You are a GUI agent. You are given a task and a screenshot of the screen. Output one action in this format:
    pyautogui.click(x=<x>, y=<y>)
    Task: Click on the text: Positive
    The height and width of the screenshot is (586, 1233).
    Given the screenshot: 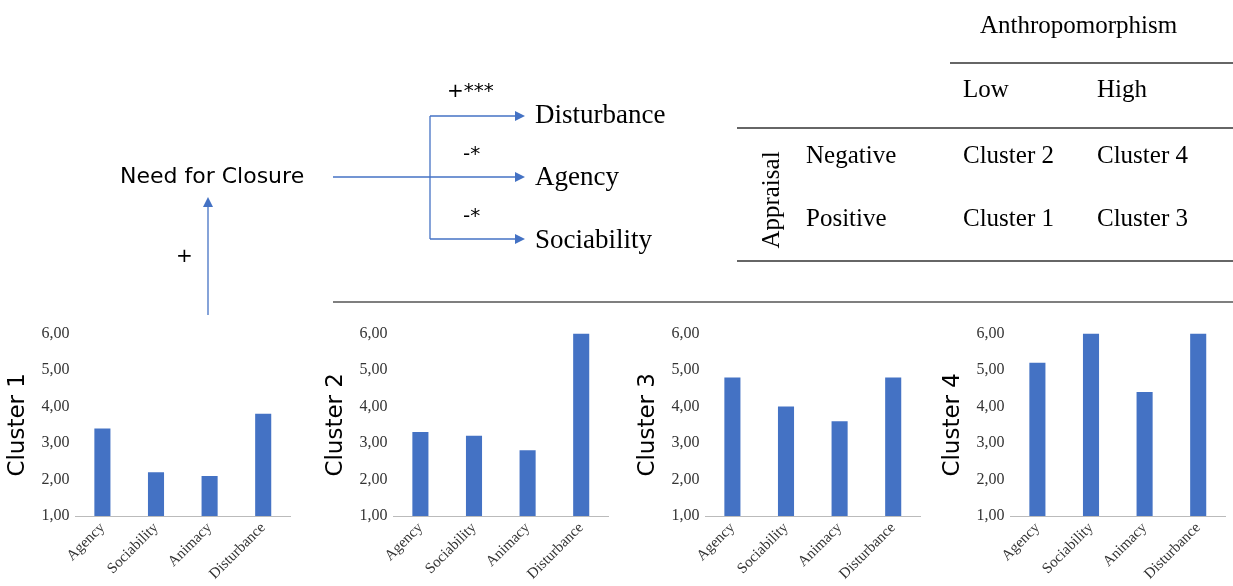 What is the action you would take?
    pyautogui.click(x=846, y=217)
    